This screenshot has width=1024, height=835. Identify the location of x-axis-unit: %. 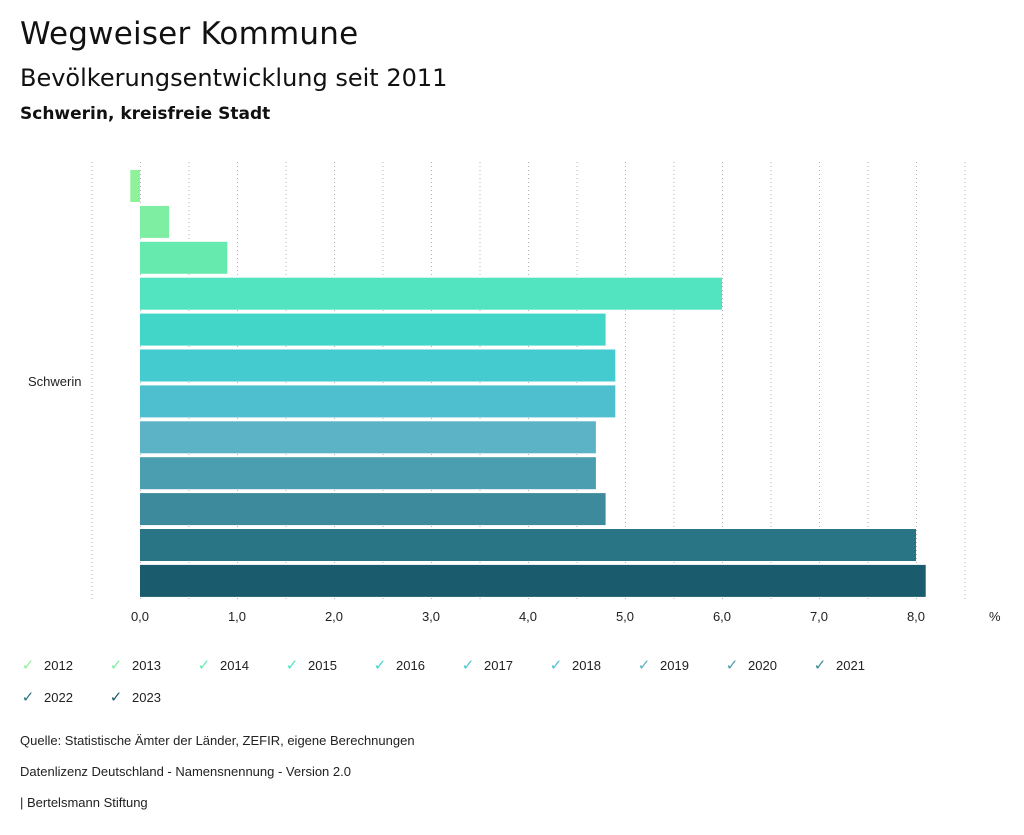
(995, 616).